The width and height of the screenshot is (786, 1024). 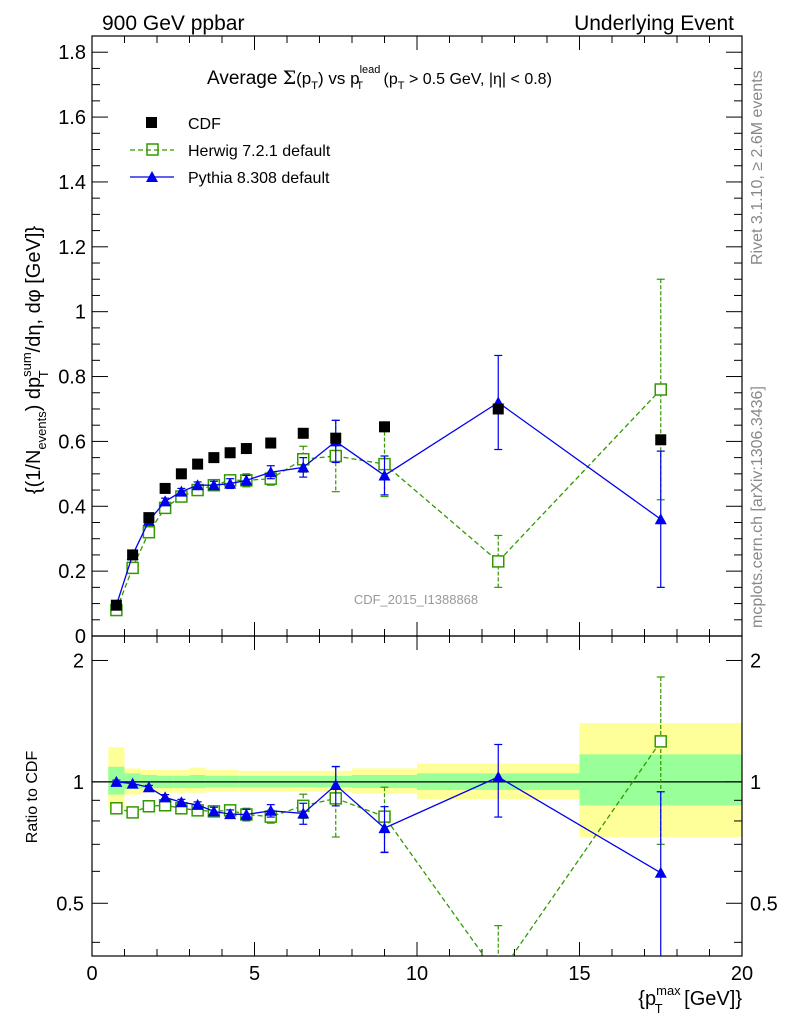 What do you see at coordinates (259, 151) in the screenshot?
I see `legend-label-herwig: Herwig 7.2.1 default` at bounding box center [259, 151].